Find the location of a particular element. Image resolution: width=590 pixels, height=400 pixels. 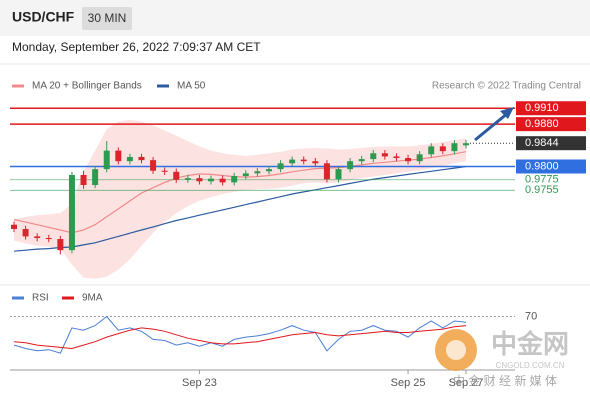

interval: 30 MIN is located at coordinates (107, 18).